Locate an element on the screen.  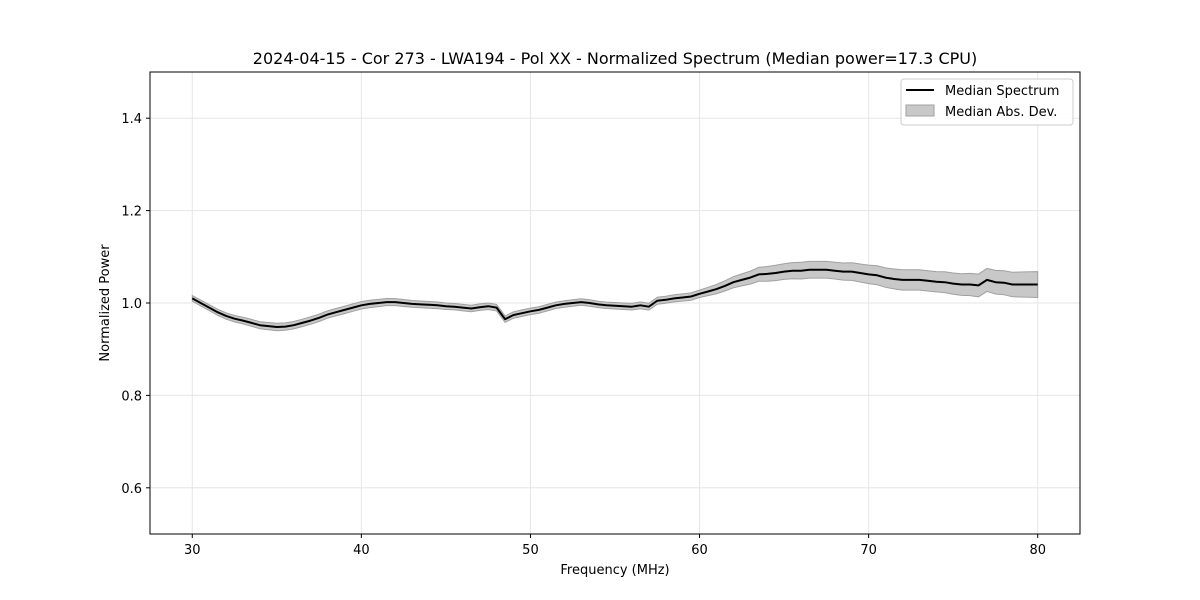
median-spectrum-line is located at coordinates (614, 298).